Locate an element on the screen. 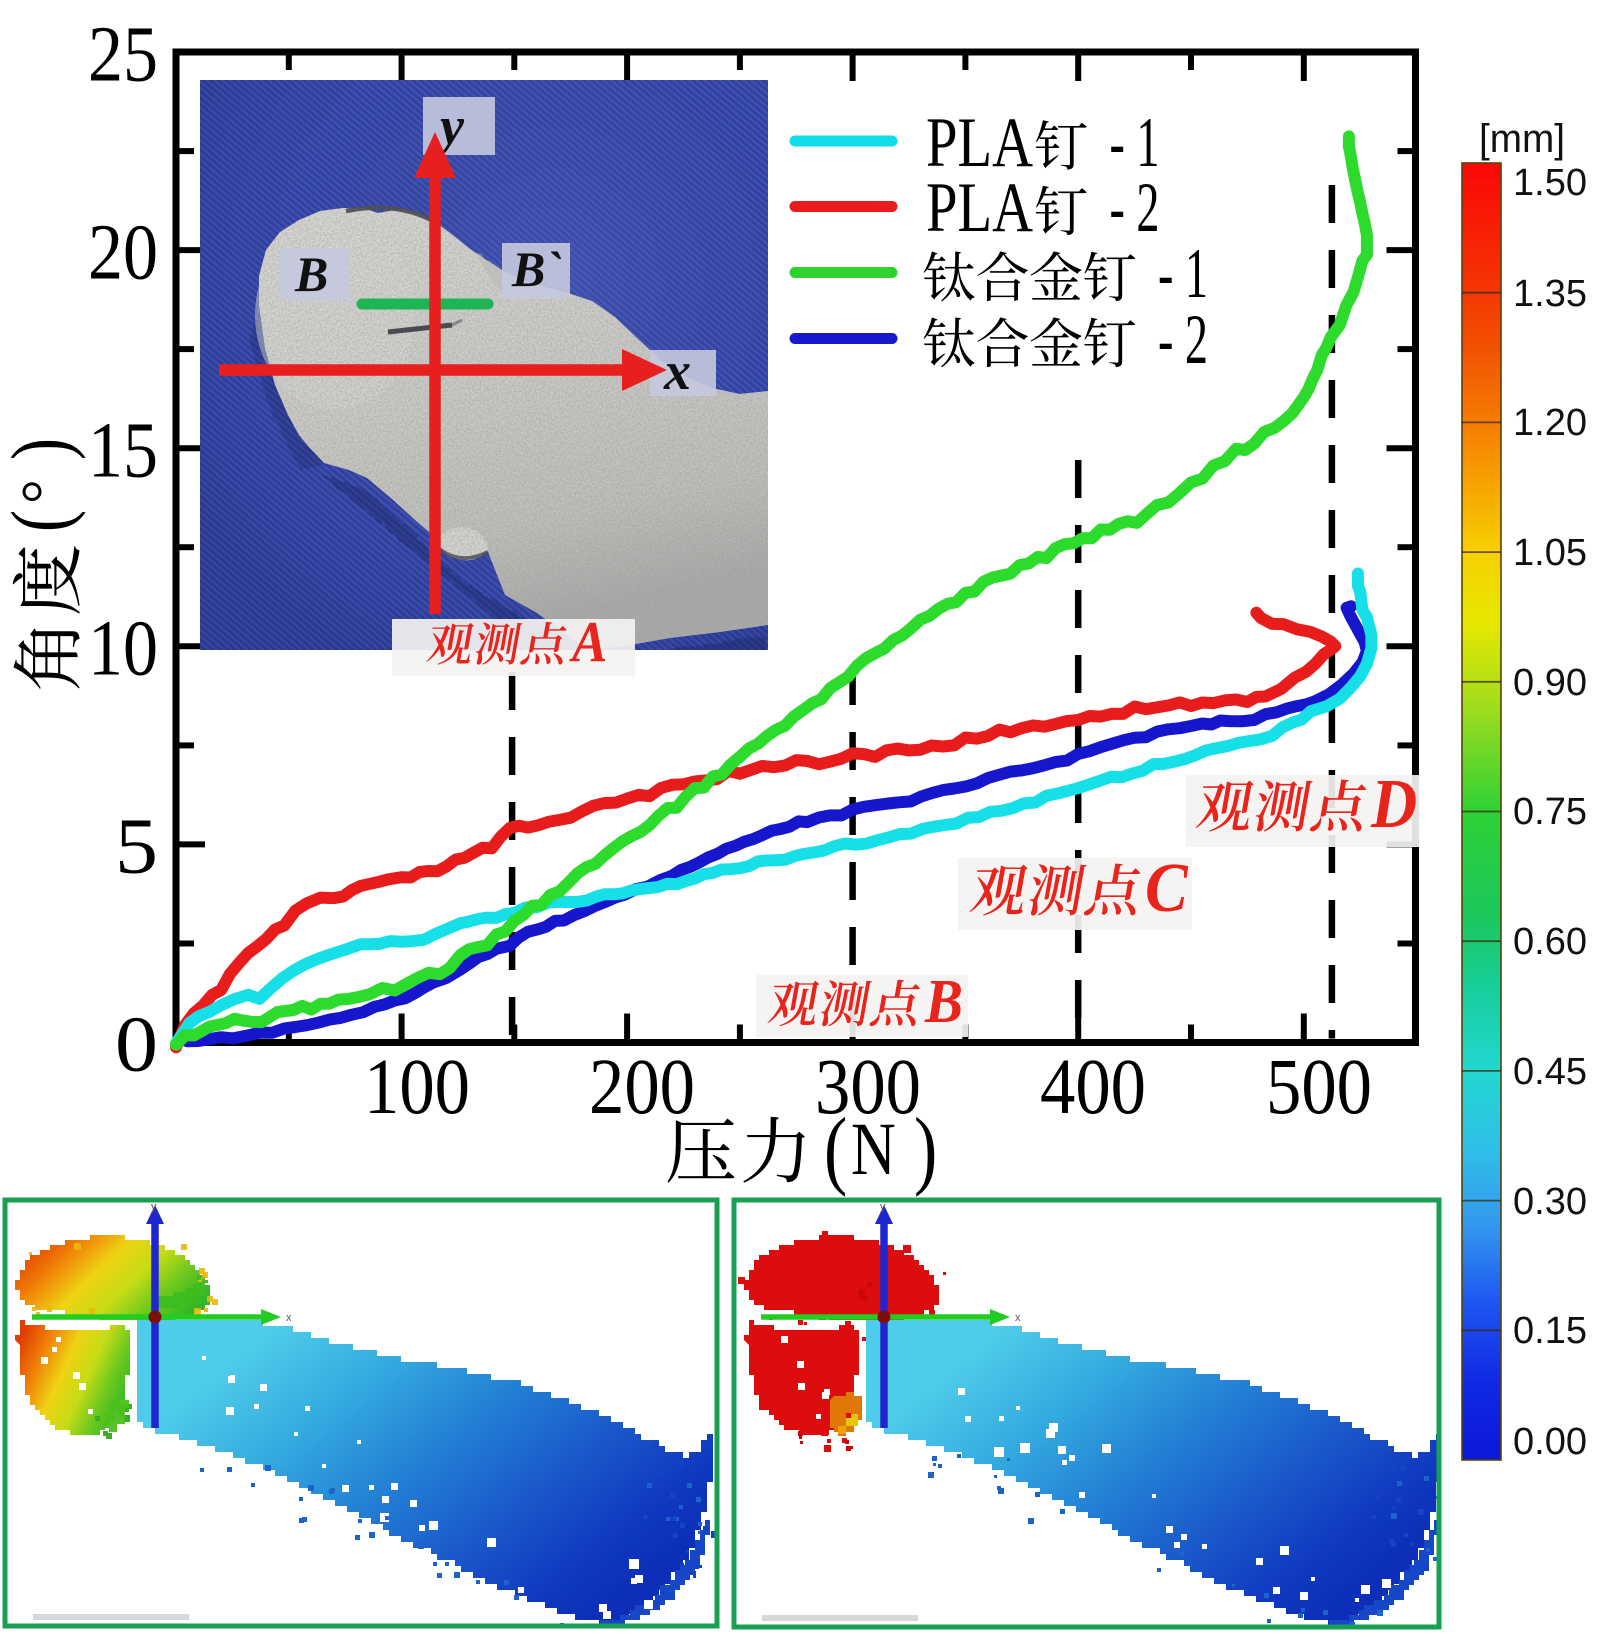 This screenshot has width=1600, height=1637. svg-text: D is located at coordinates (1393, 803).